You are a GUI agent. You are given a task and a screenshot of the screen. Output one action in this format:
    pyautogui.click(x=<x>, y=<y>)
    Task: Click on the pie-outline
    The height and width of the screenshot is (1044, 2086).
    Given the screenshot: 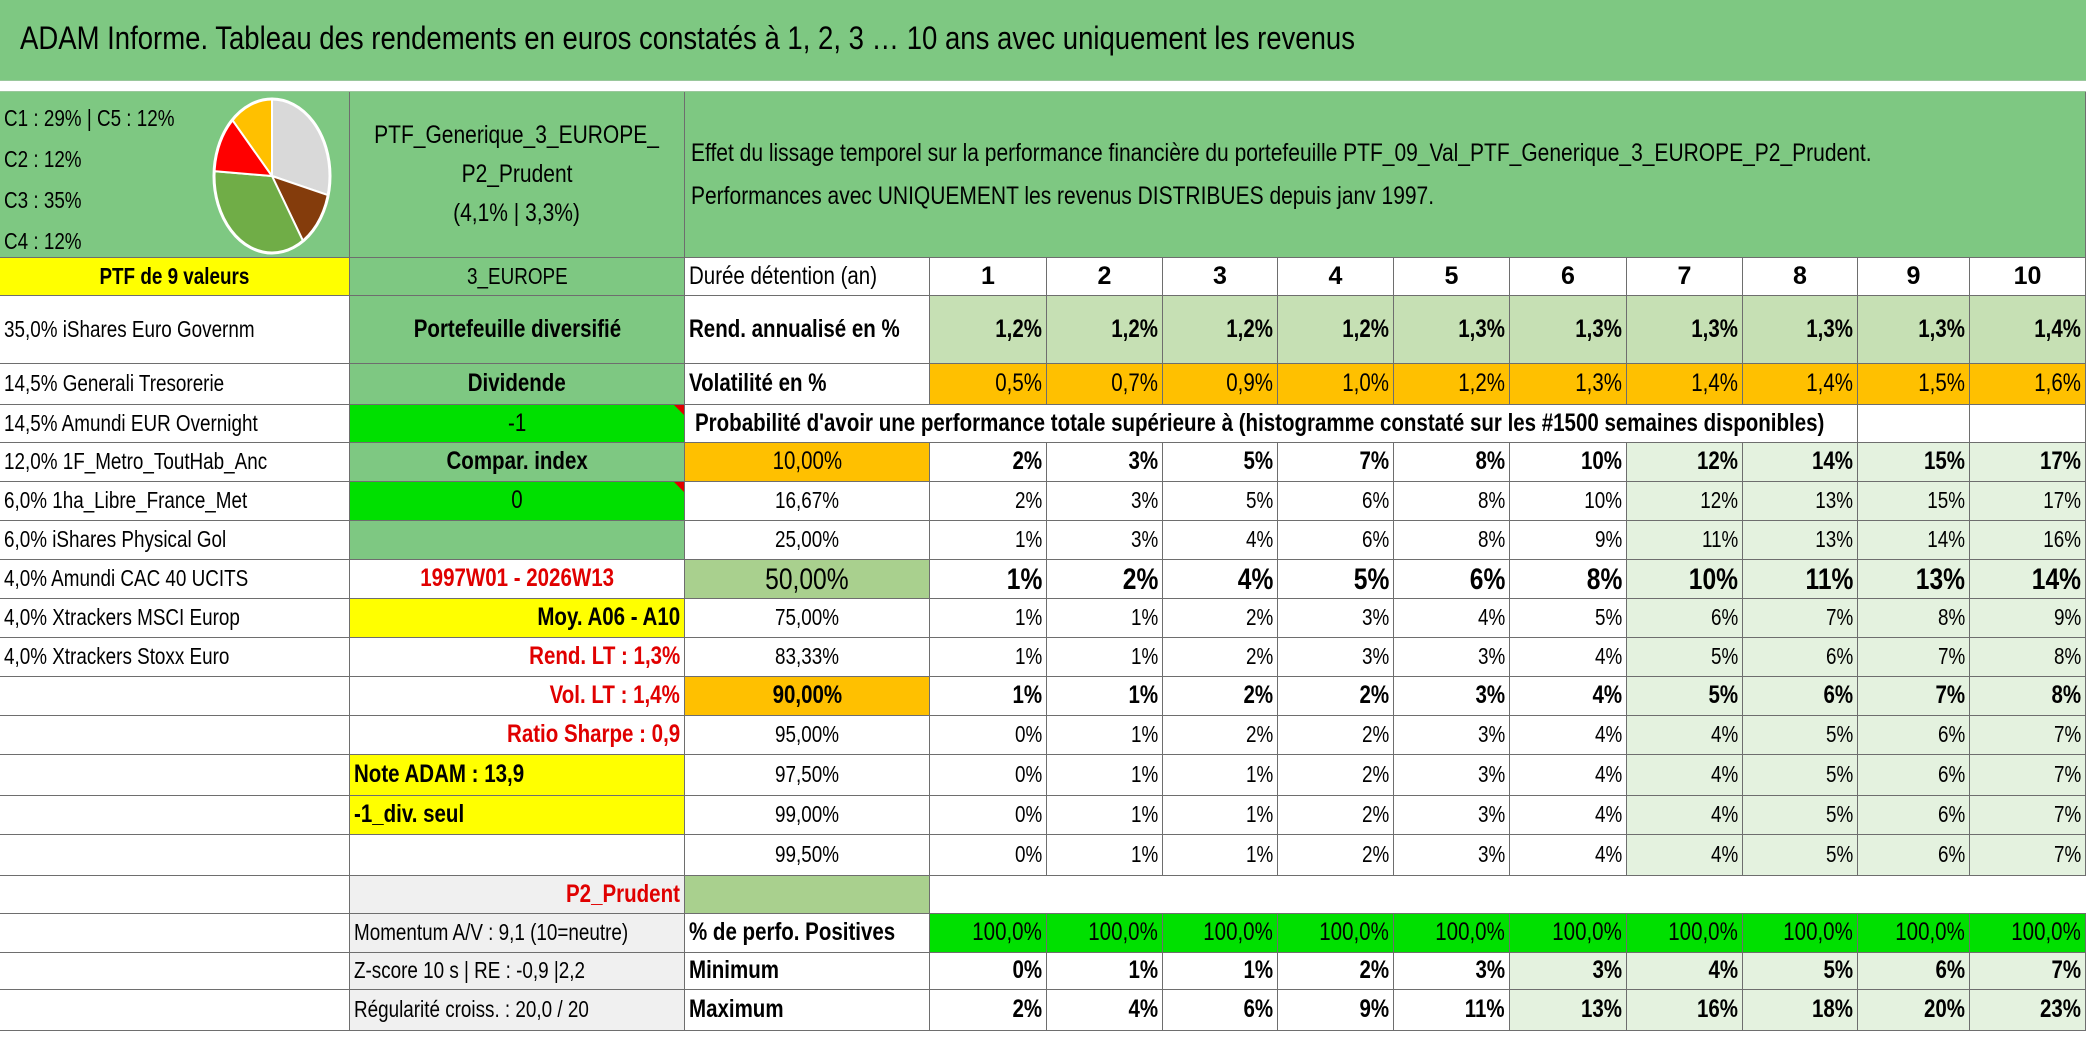 What is the action you would take?
    pyautogui.click(x=272, y=176)
    